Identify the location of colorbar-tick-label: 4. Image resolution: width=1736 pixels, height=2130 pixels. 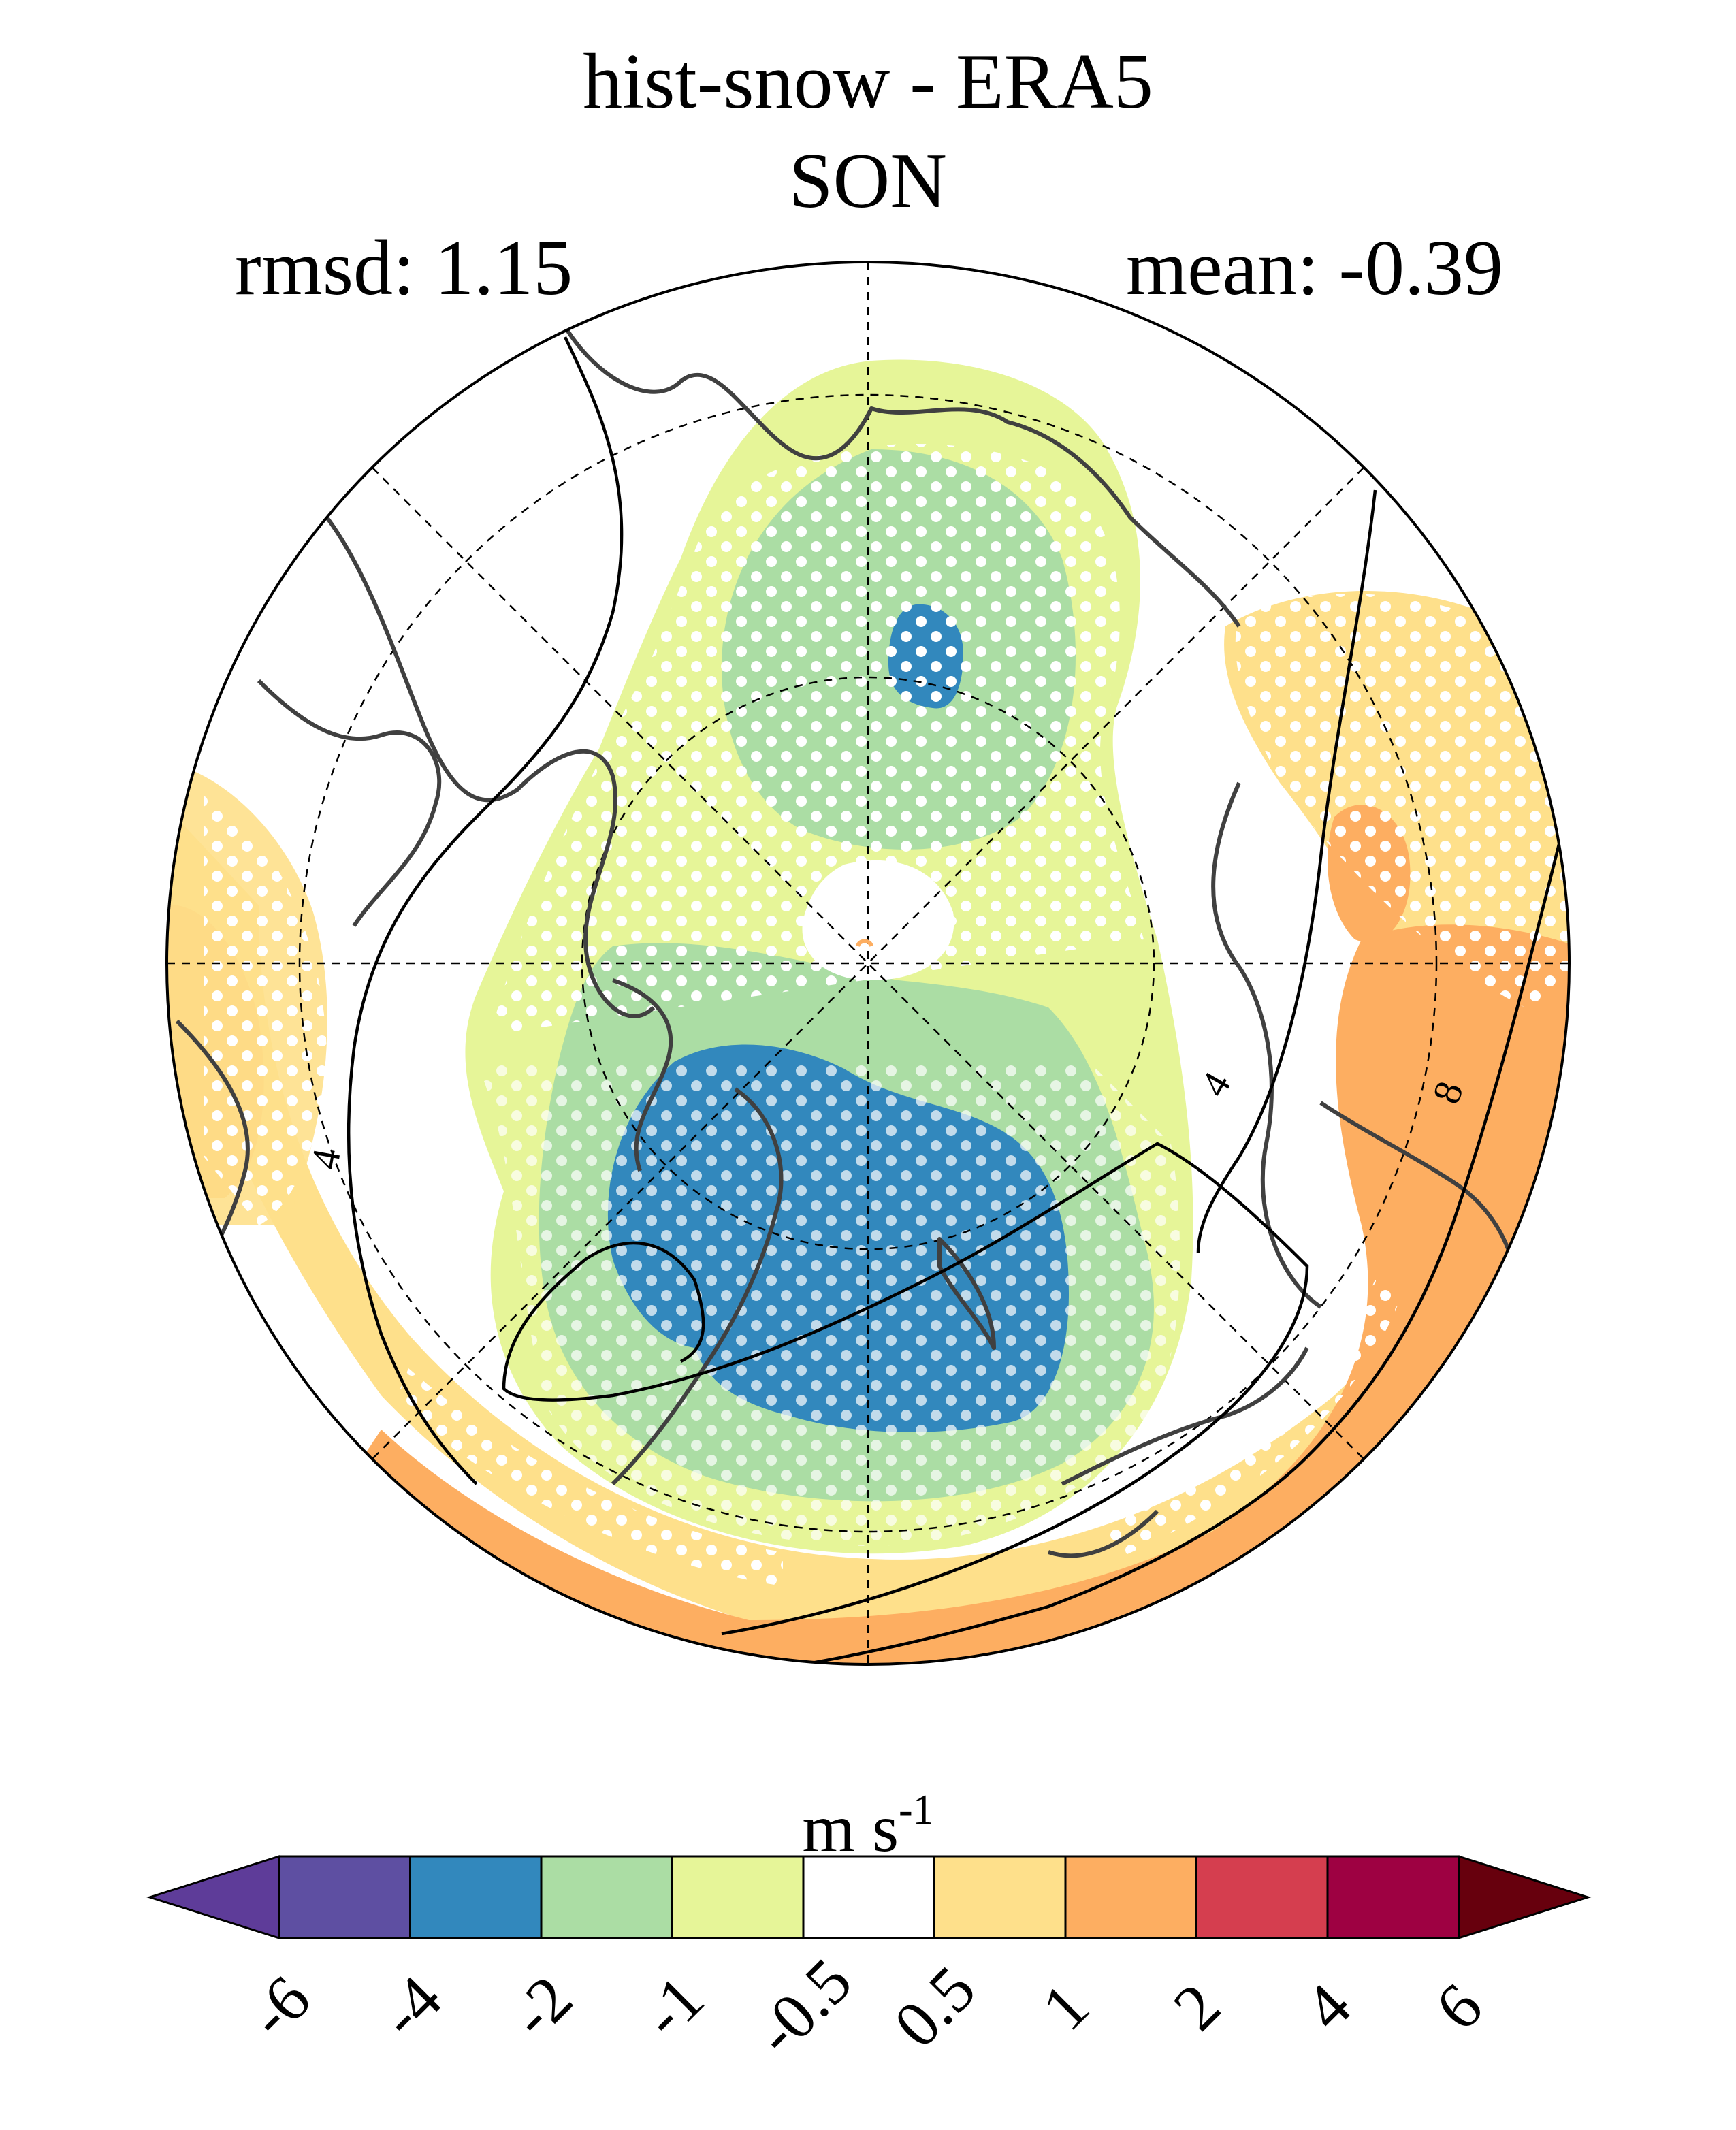
(1327, 2006).